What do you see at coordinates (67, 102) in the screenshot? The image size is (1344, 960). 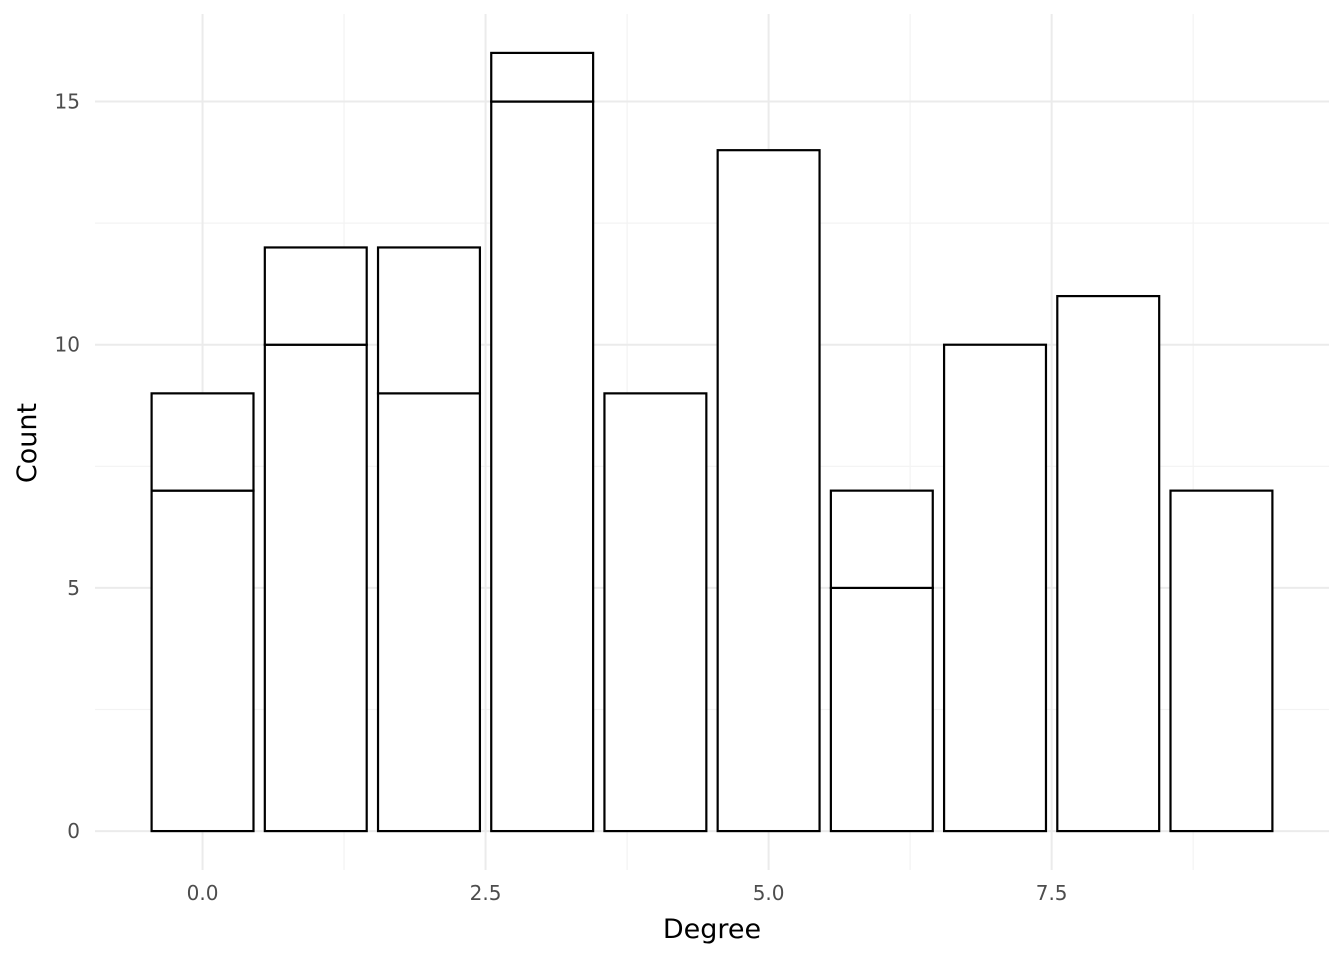 I see `y-tick-label: 15` at bounding box center [67, 102].